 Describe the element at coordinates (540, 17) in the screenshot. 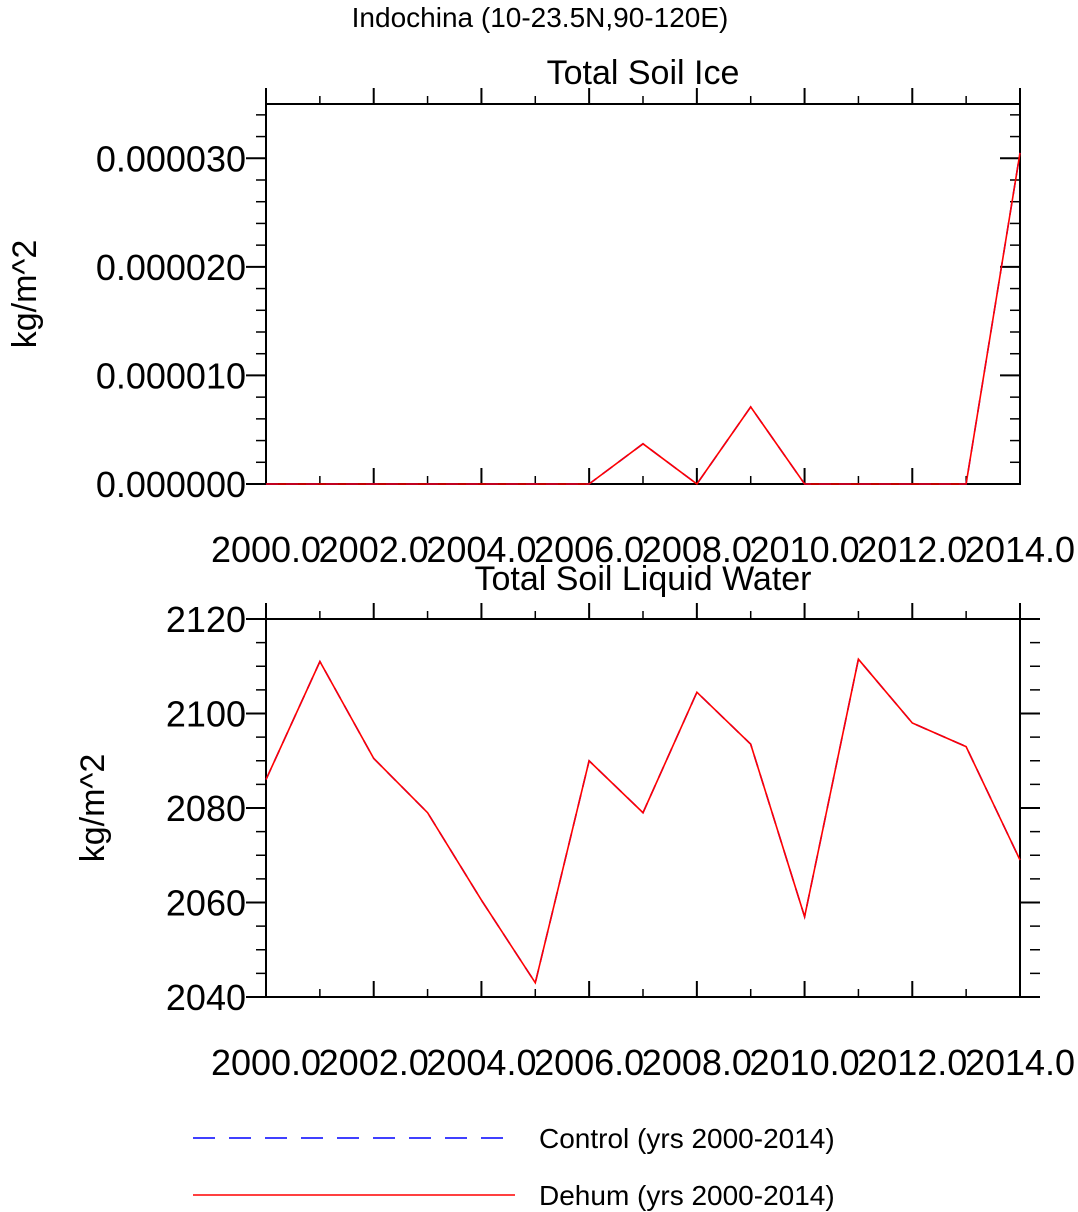

I see `figure-title: Indochina (10-23.5N,90-120E)` at that location.